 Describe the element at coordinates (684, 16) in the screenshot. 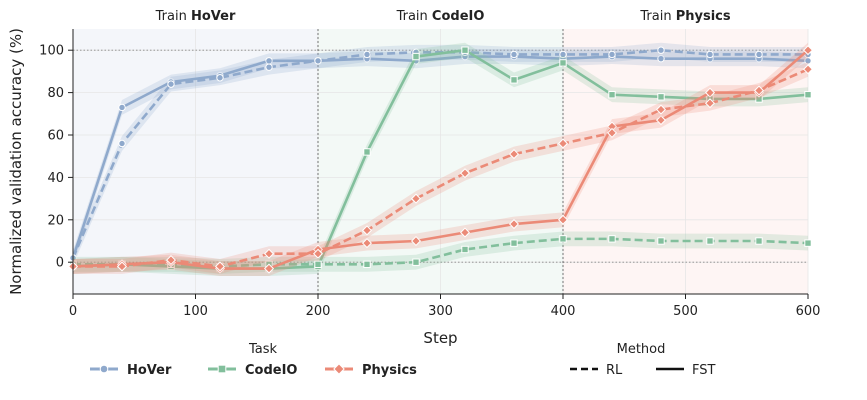

I see `phase-title-physics: Train Physics` at that location.